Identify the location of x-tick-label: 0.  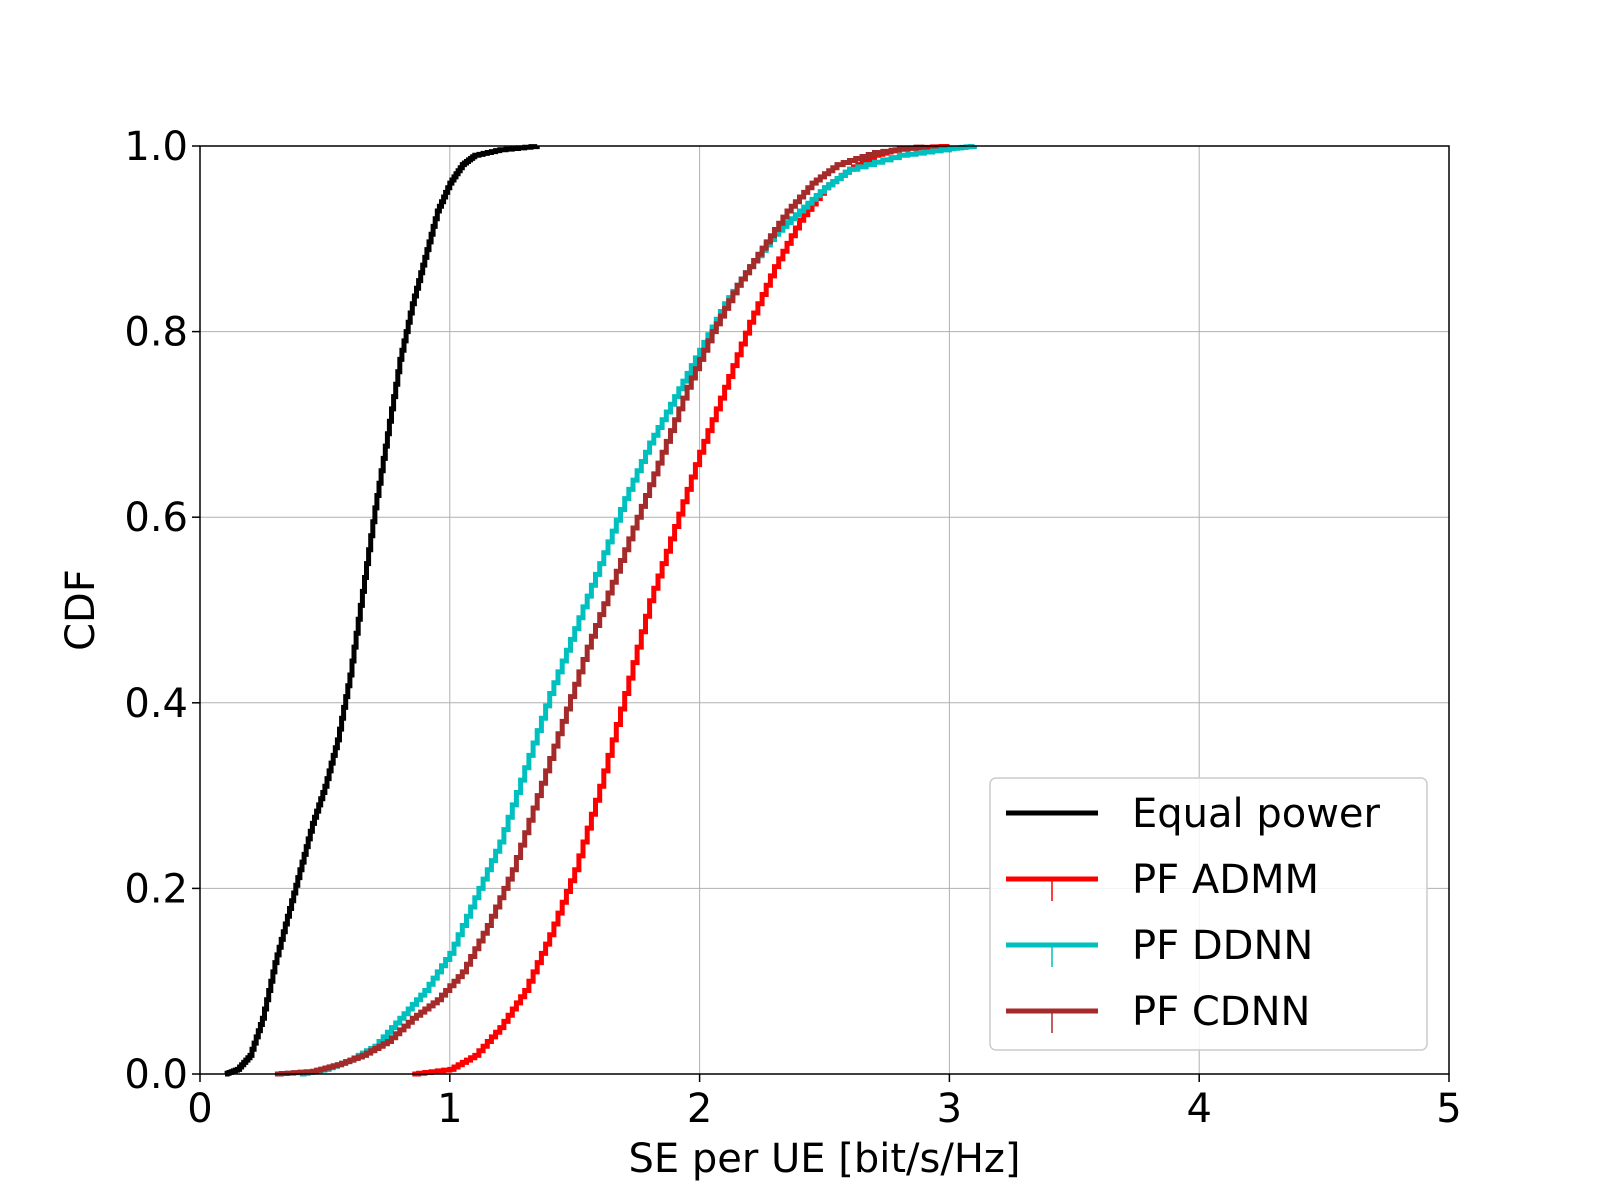
(199, 1109).